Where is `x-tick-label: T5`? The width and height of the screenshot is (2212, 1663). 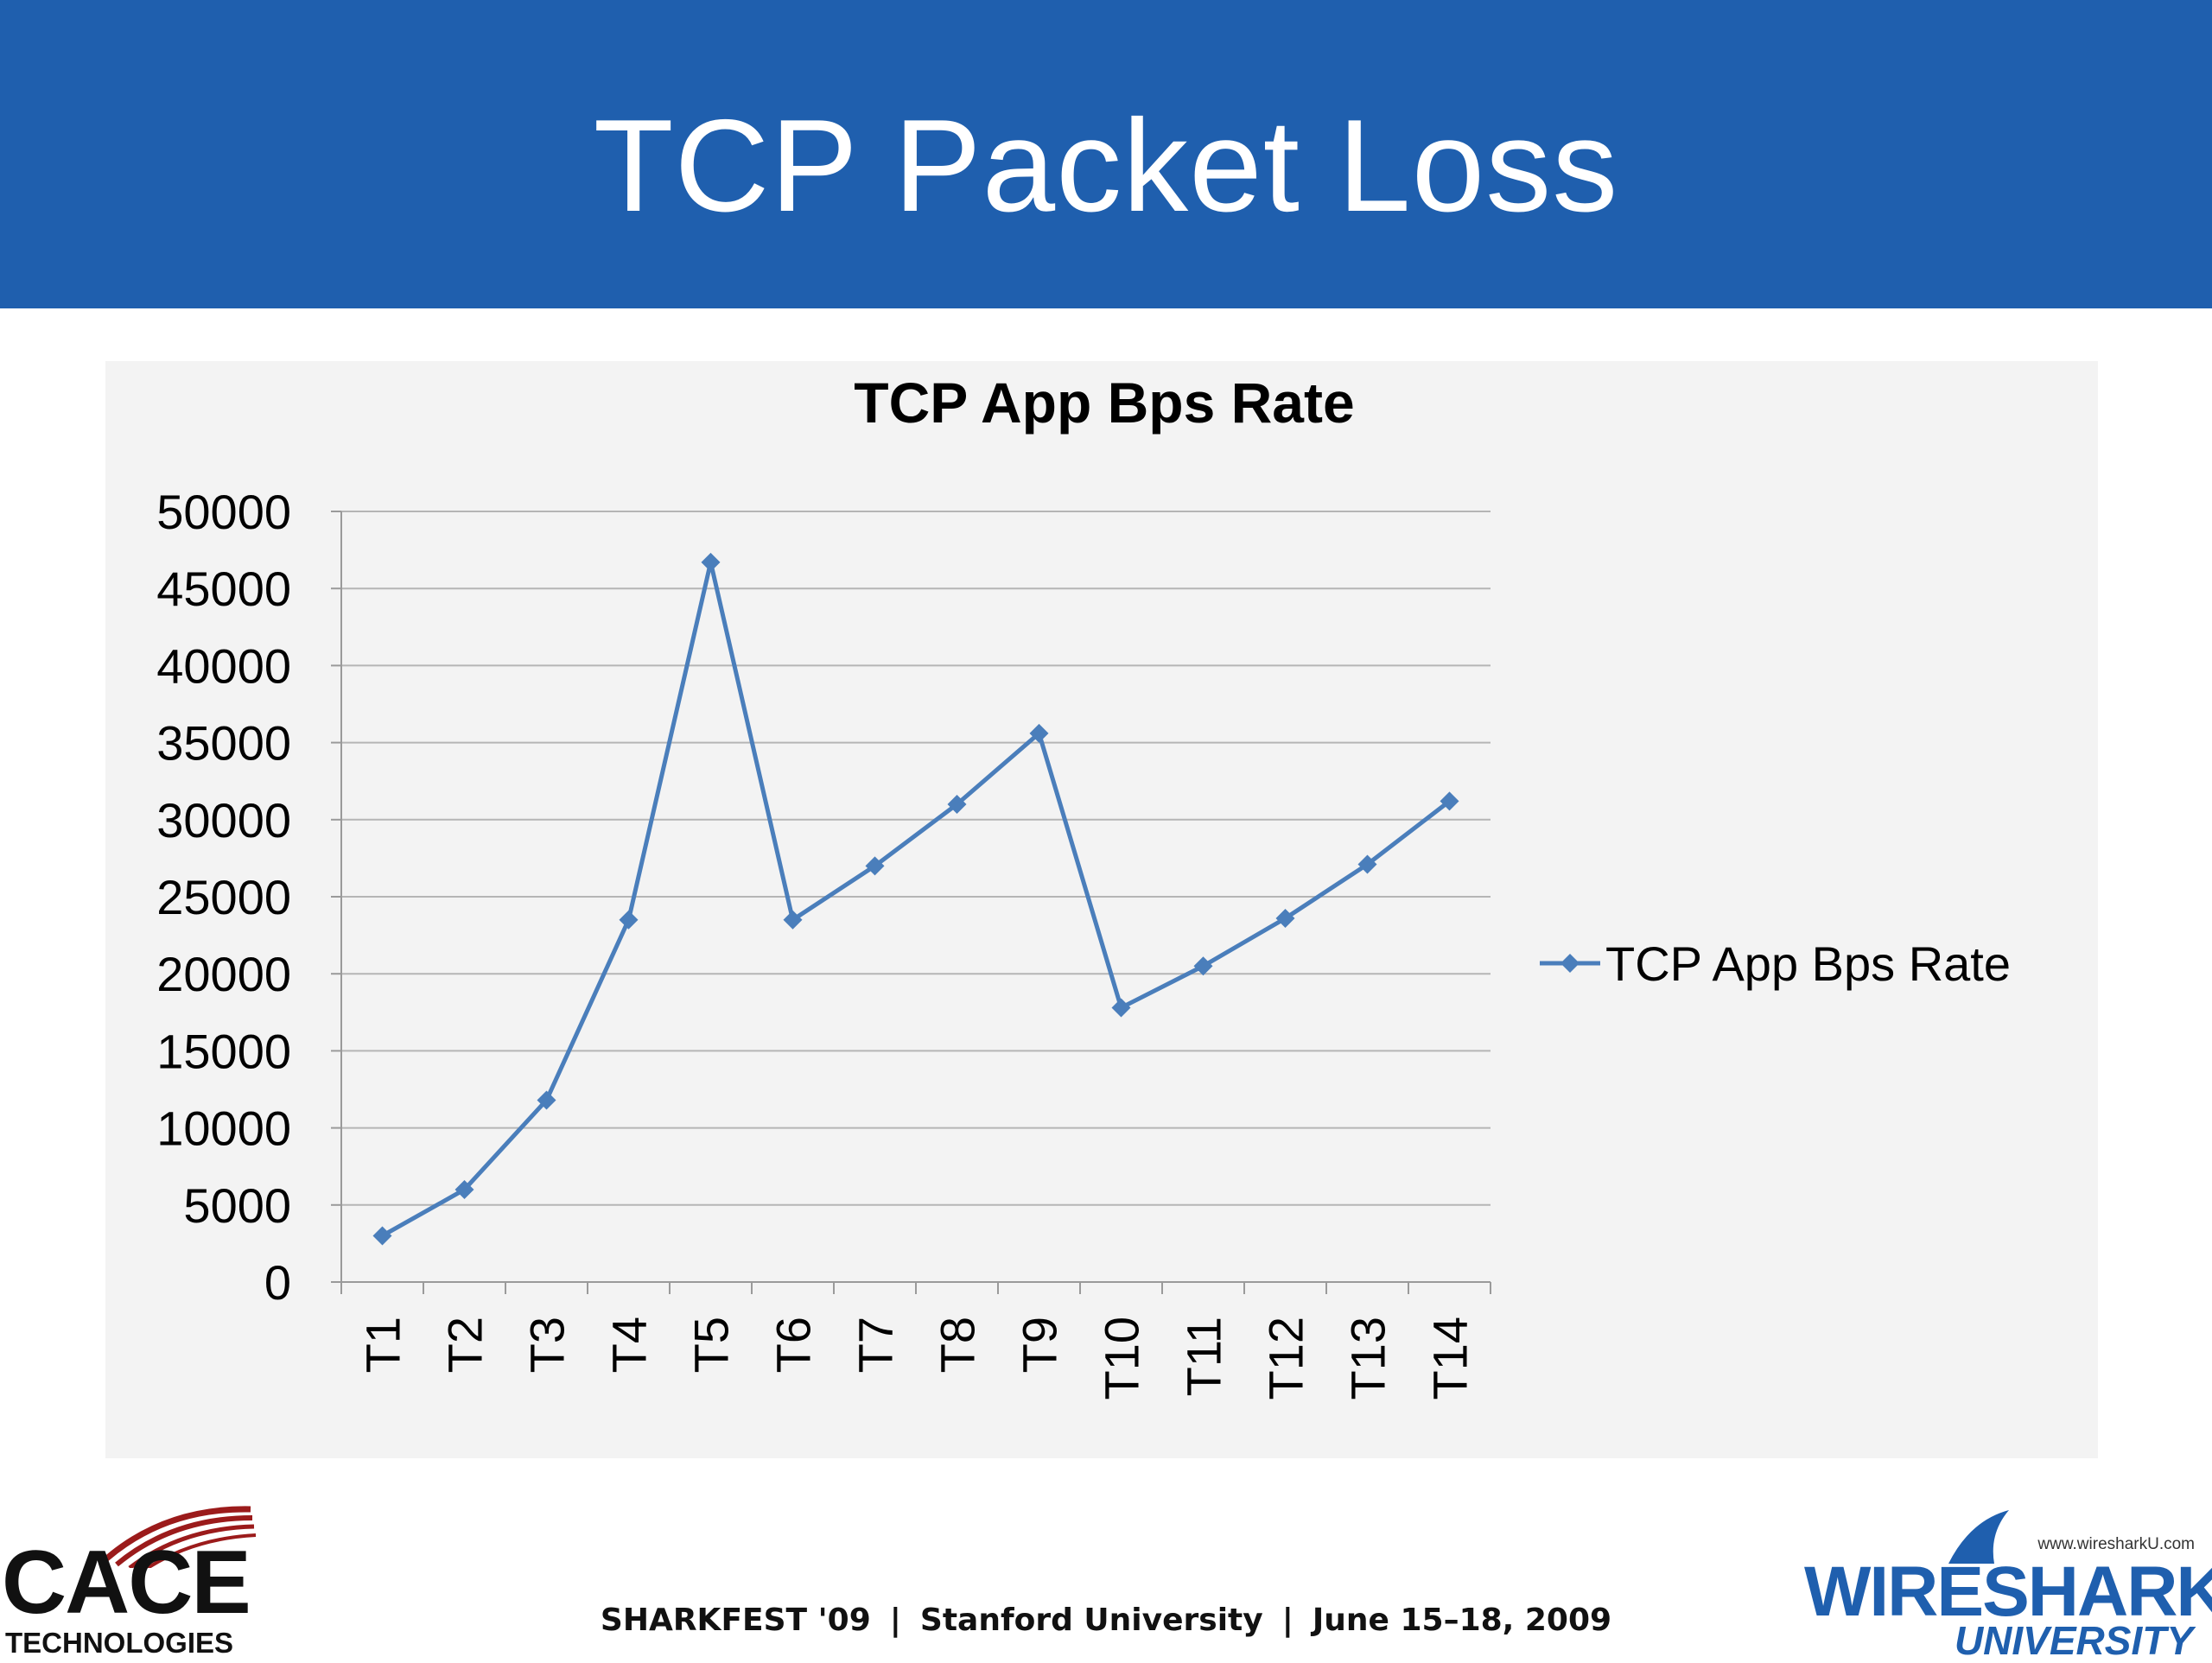 x-tick-label: T5 is located at coordinates (711, 1345).